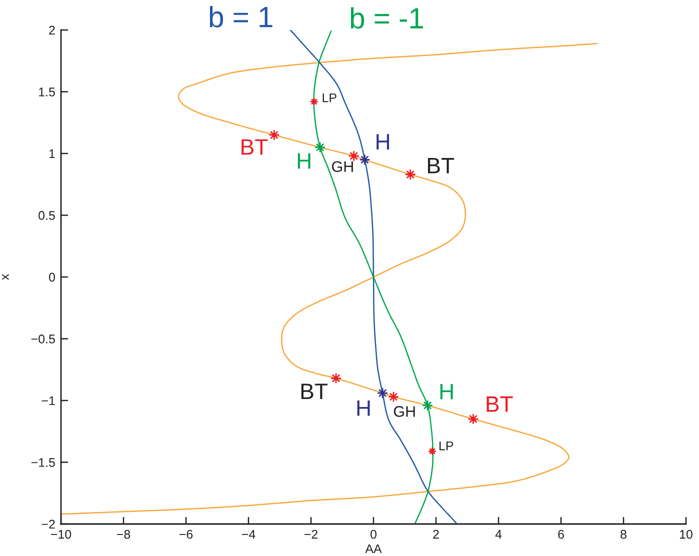 This screenshot has width=699, height=556. Describe the element at coordinates (686, 534) in the screenshot. I see `x-tick-label: 10` at that location.